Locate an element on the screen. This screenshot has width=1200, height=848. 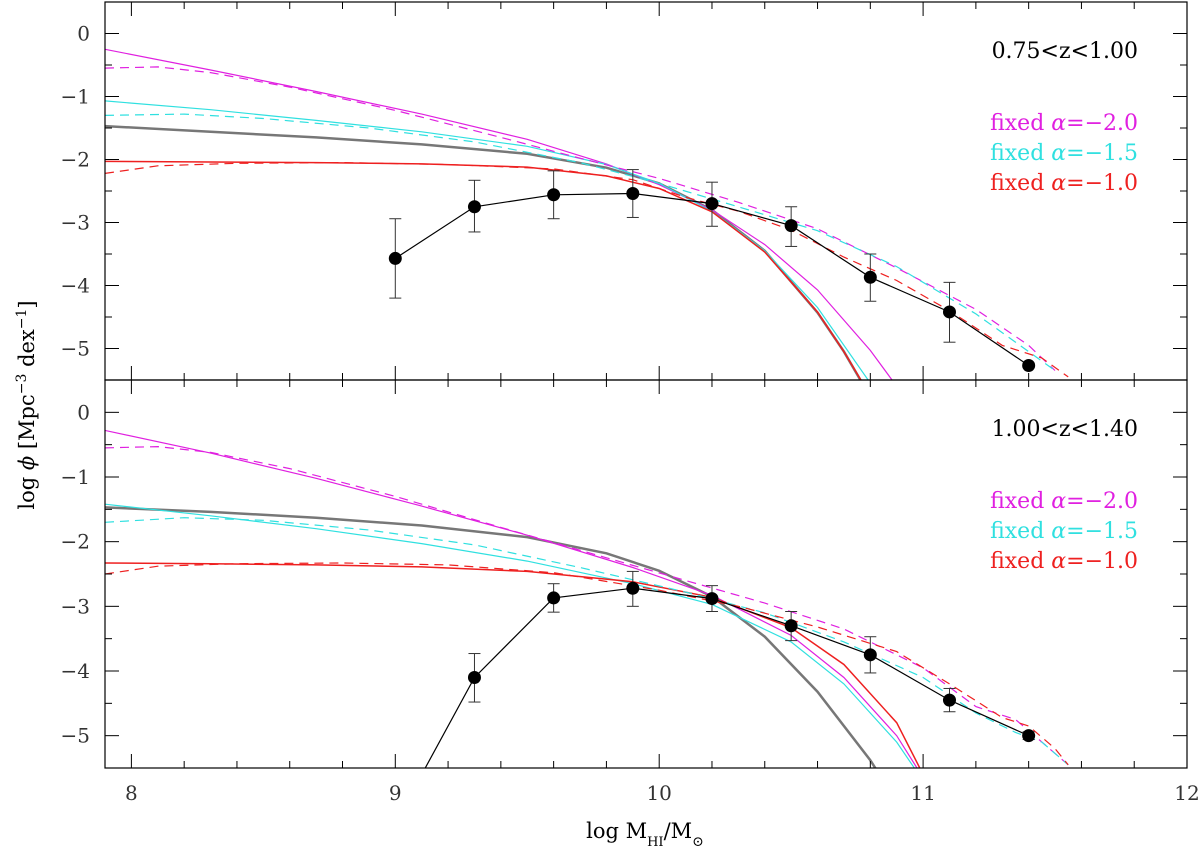
y-label-mid: [Mpc is located at coordinates (27, 425).